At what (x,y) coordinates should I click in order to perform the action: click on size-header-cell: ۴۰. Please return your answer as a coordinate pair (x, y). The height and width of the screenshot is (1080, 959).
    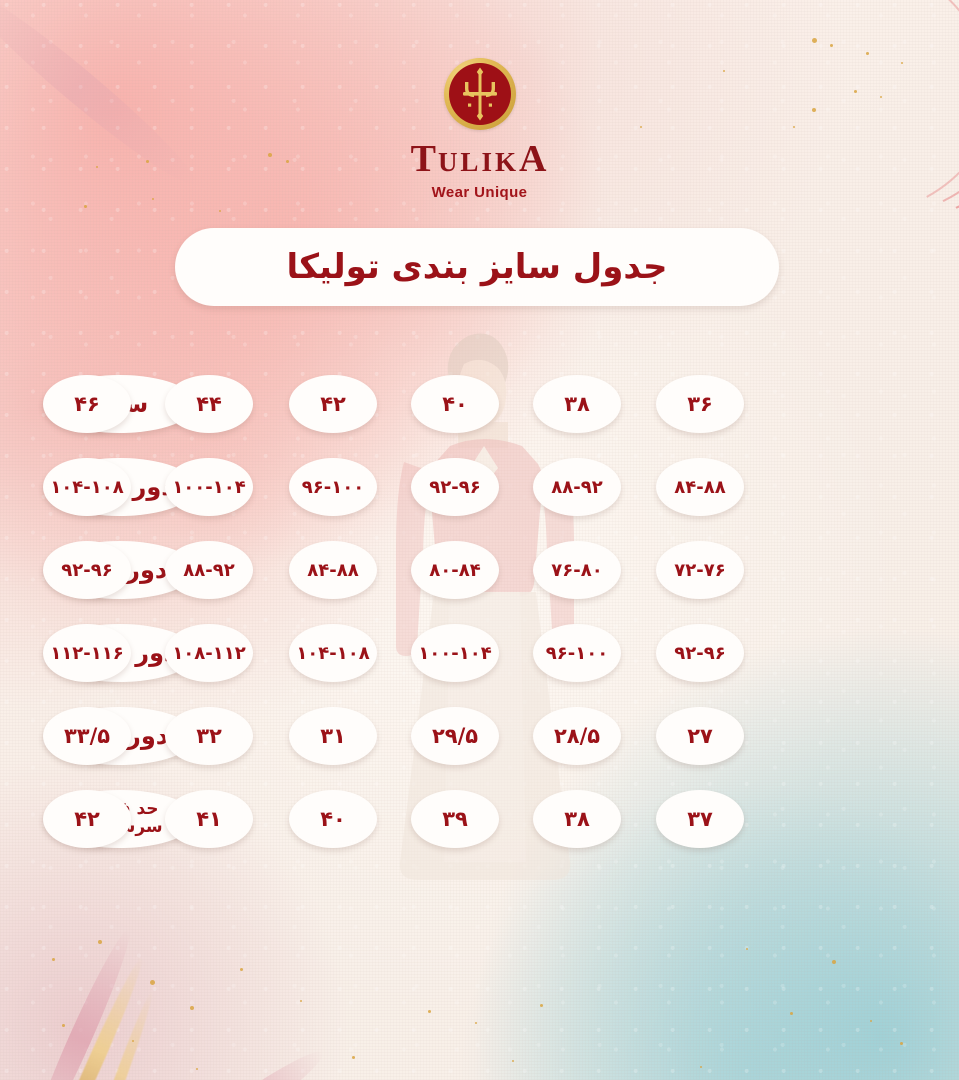
    Looking at the image, I should click on (455, 404).